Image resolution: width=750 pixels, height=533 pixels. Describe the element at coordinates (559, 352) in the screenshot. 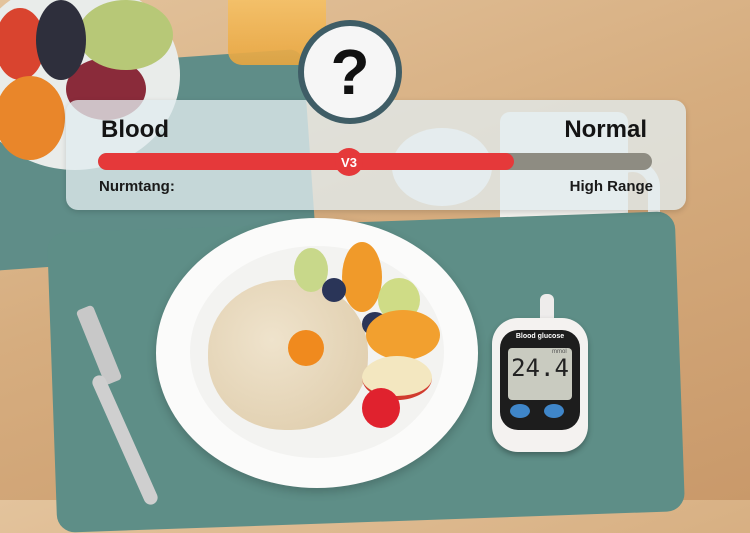

I see `glucose-meter-unit: mmol` at that location.